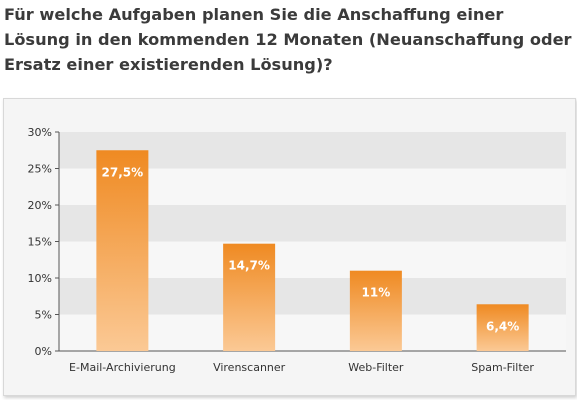 The width and height of the screenshot is (577, 400). Describe the element at coordinates (40, 278) in the screenshot. I see `y-tick-label: 10%` at that location.